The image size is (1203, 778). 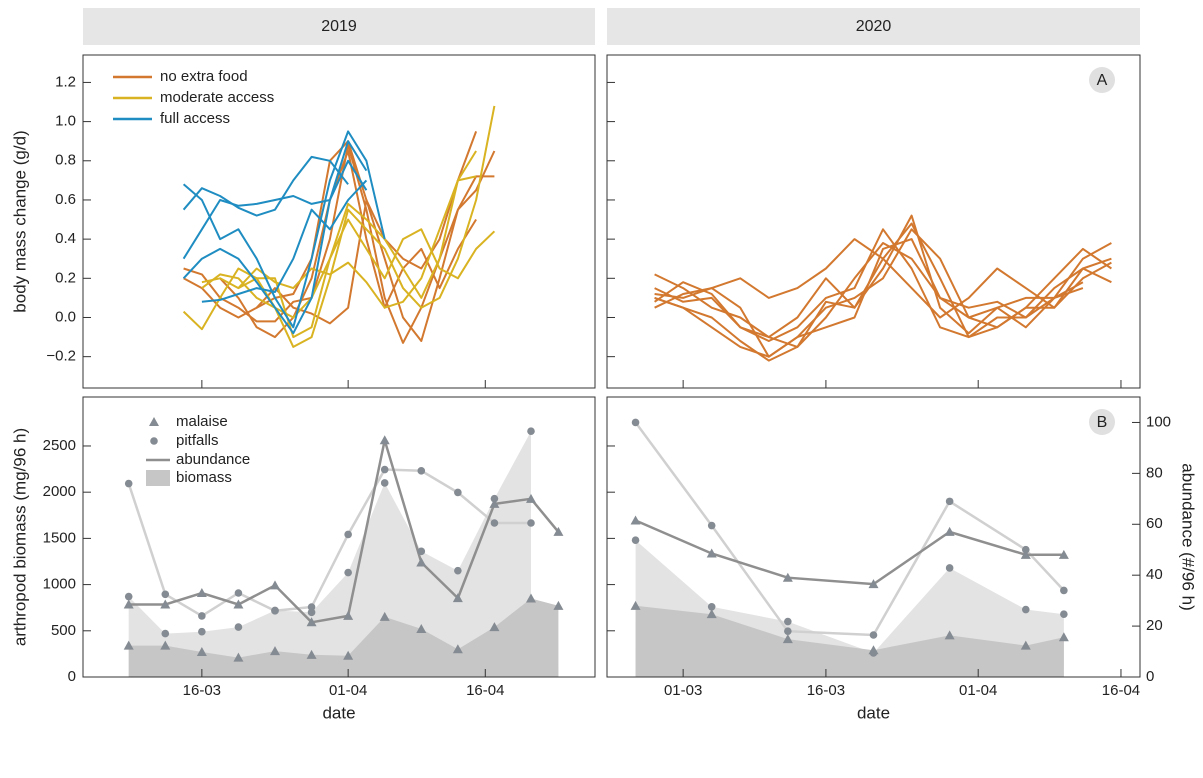 What do you see at coordinates (1188, 536) in the screenshot?
I see `y2-axis-label: abundance (#/96 h)` at bounding box center [1188, 536].